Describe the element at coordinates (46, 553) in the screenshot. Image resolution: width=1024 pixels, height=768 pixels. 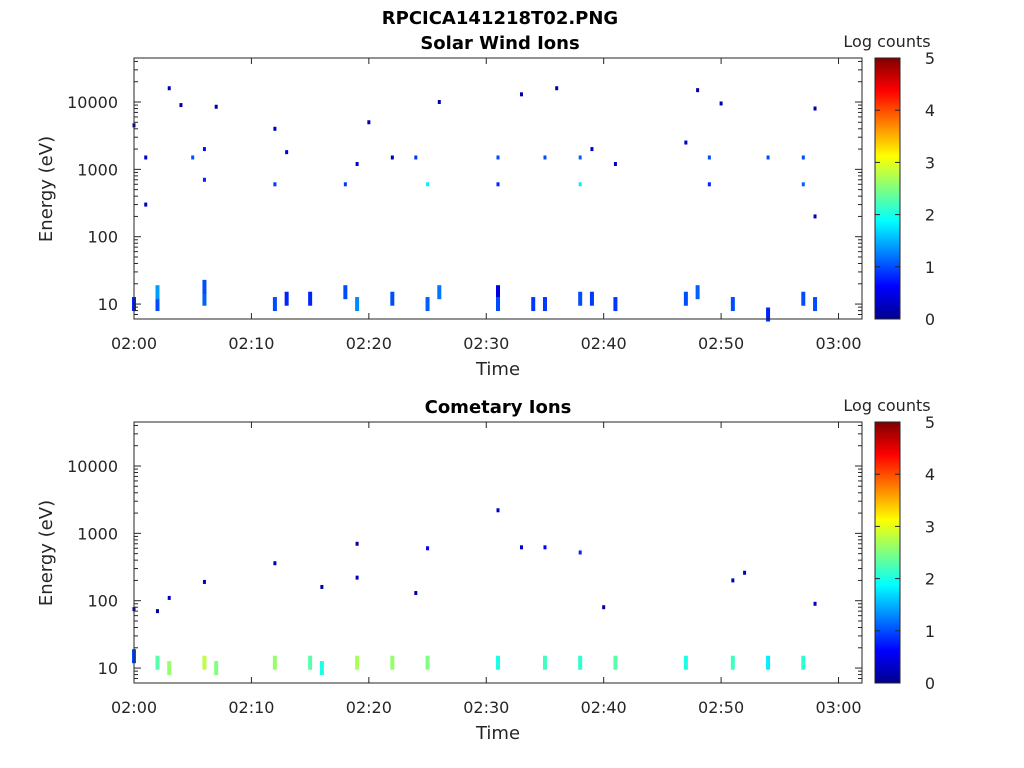
I see `cometary-ylabel: Energy (eV)` at that location.